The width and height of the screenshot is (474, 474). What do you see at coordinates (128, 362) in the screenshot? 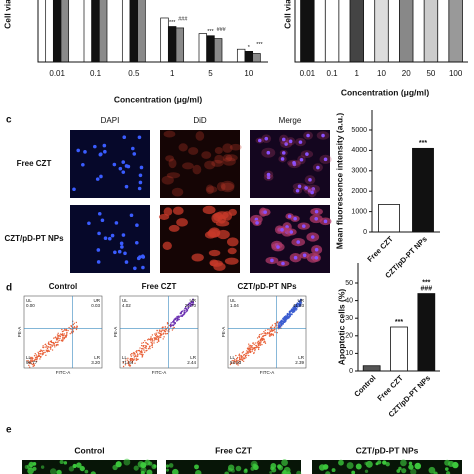
I see `quadrant-value: 71.84` at bounding box center [128, 362].